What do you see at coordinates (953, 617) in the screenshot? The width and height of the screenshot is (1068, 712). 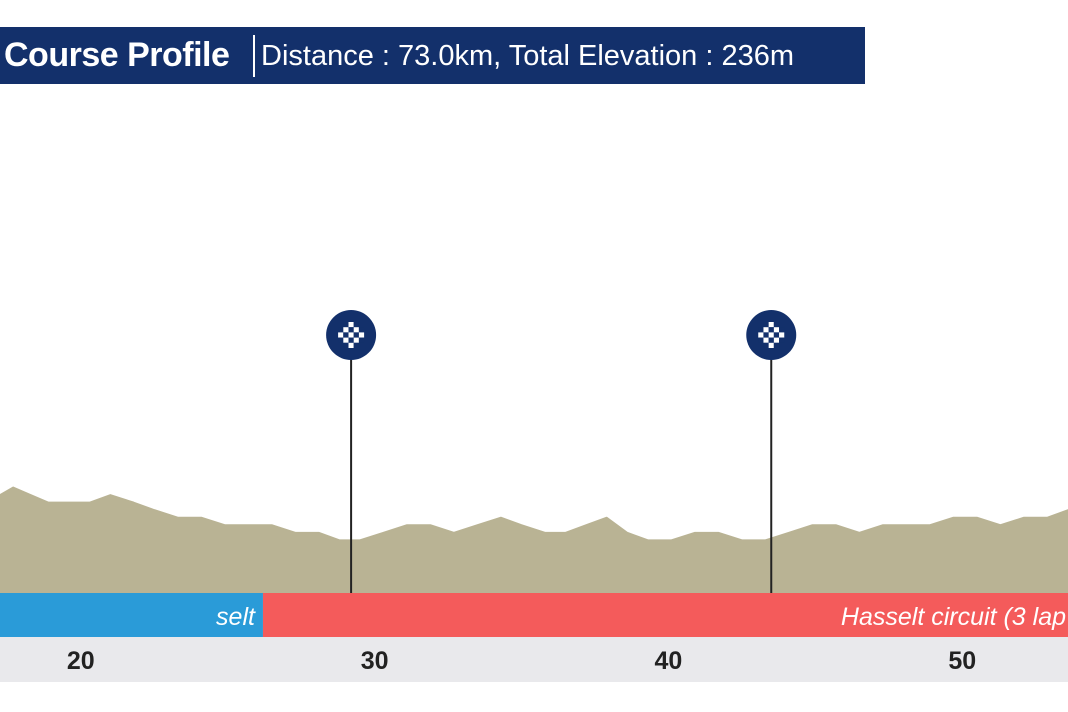 I see `course-segment-label: Hasselt circuit (3 lap` at bounding box center [953, 617].